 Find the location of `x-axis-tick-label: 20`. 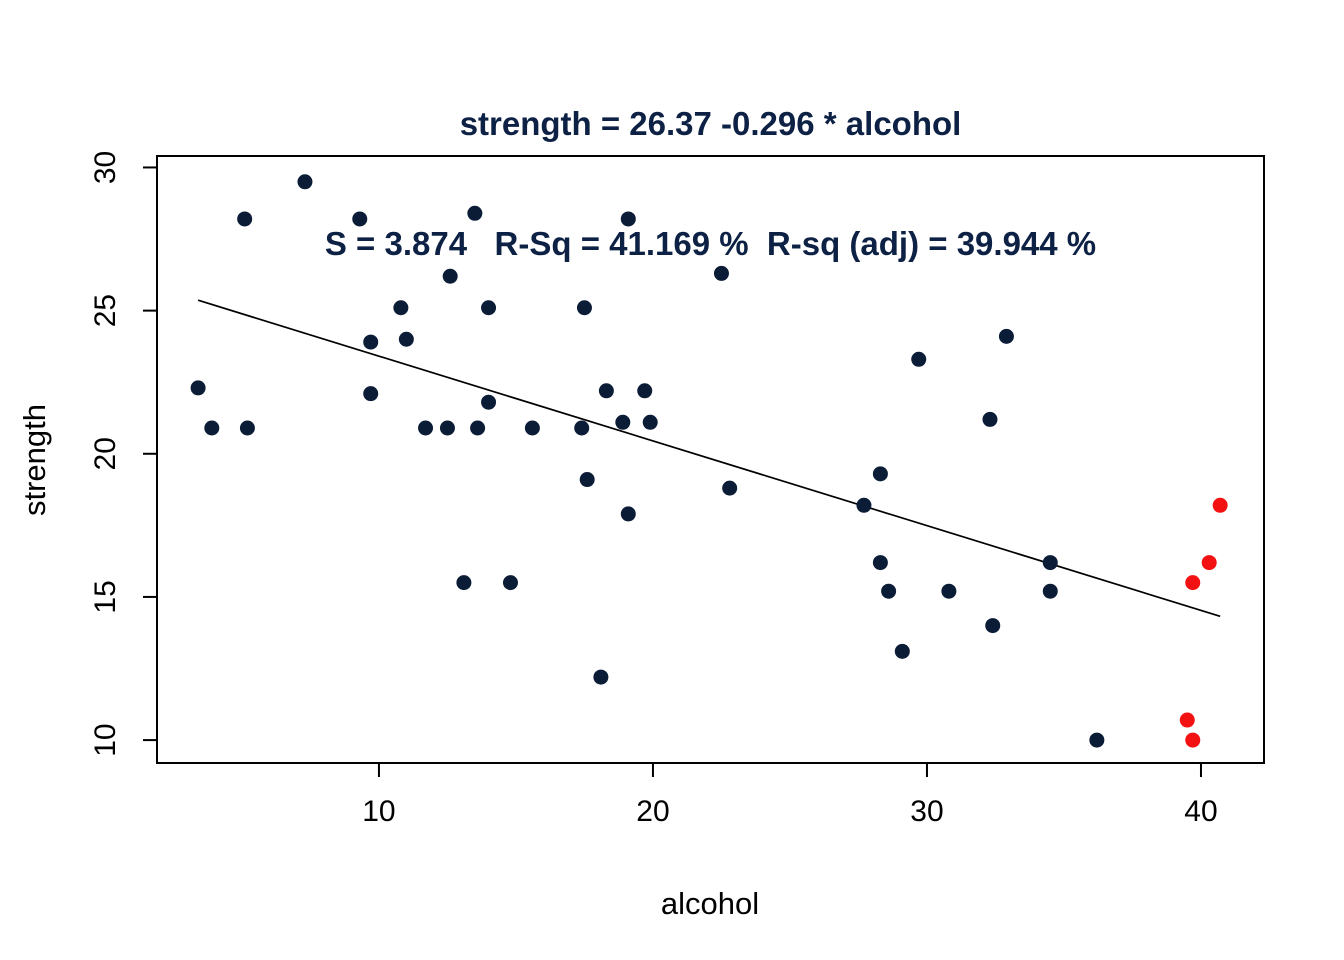

x-axis-tick-label: 20 is located at coordinates (652, 811).